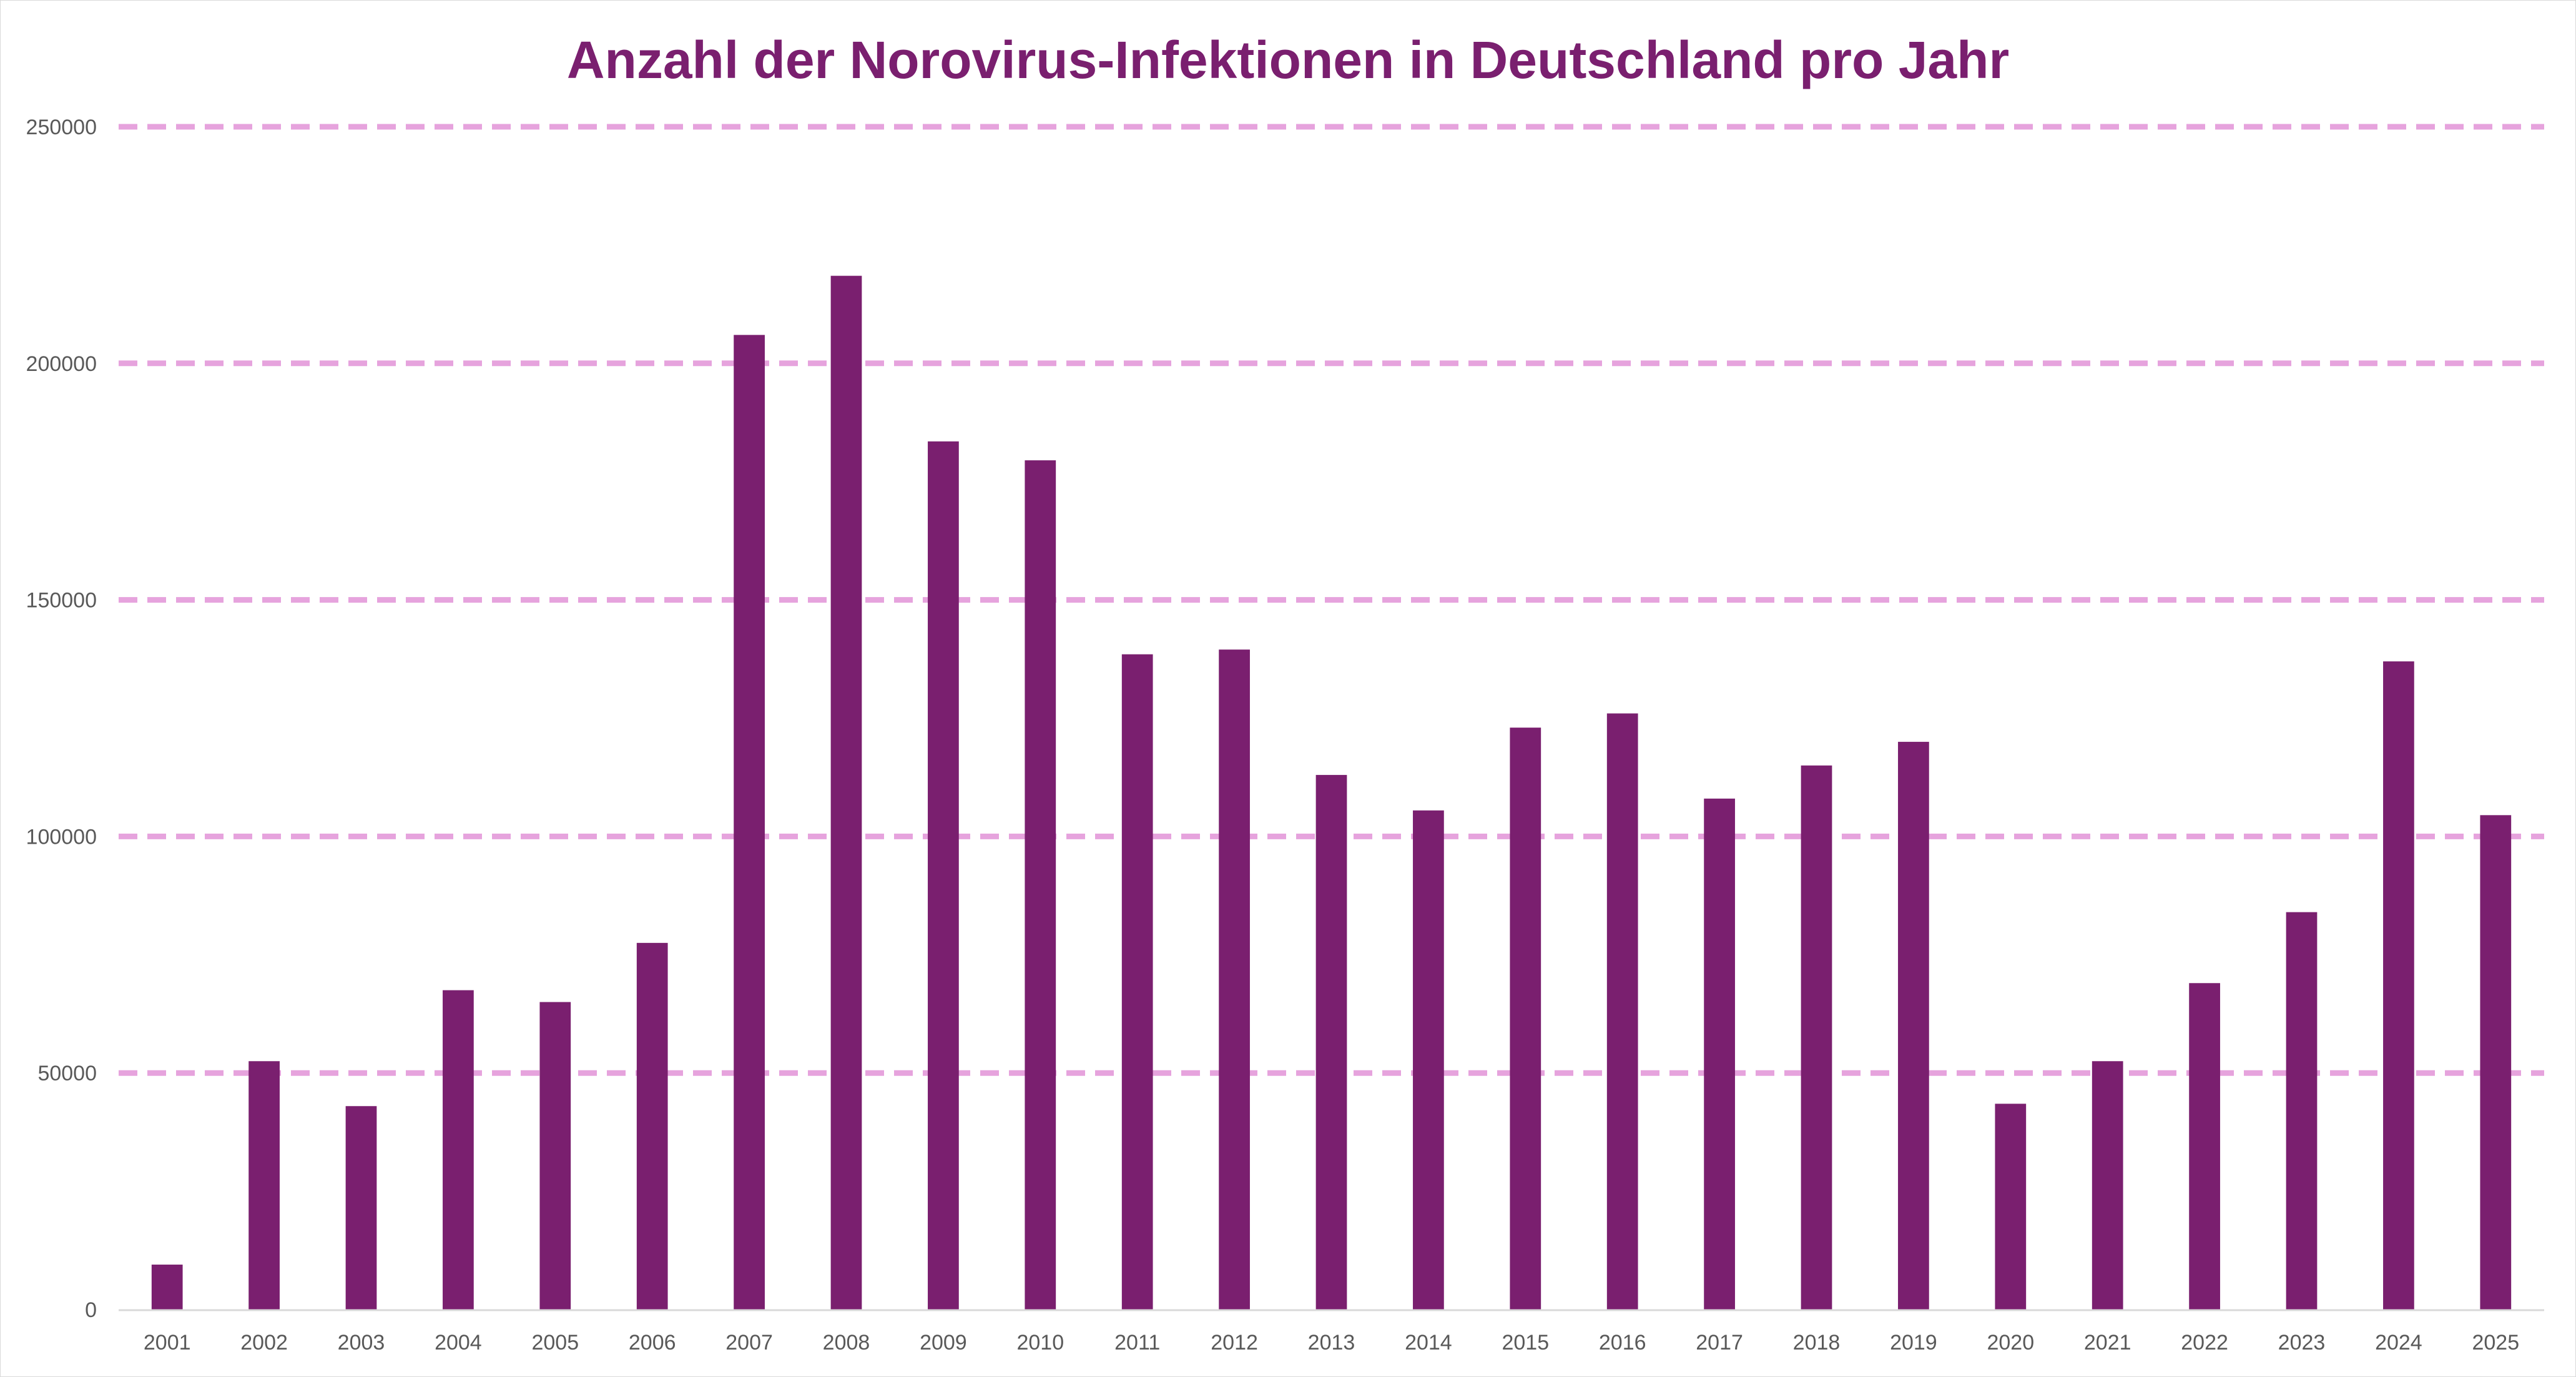 The width and height of the screenshot is (2576, 1377). What do you see at coordinates (555, 1156) in the screenshot?
I see `bar-2005` at bounding box center [555, 1156].